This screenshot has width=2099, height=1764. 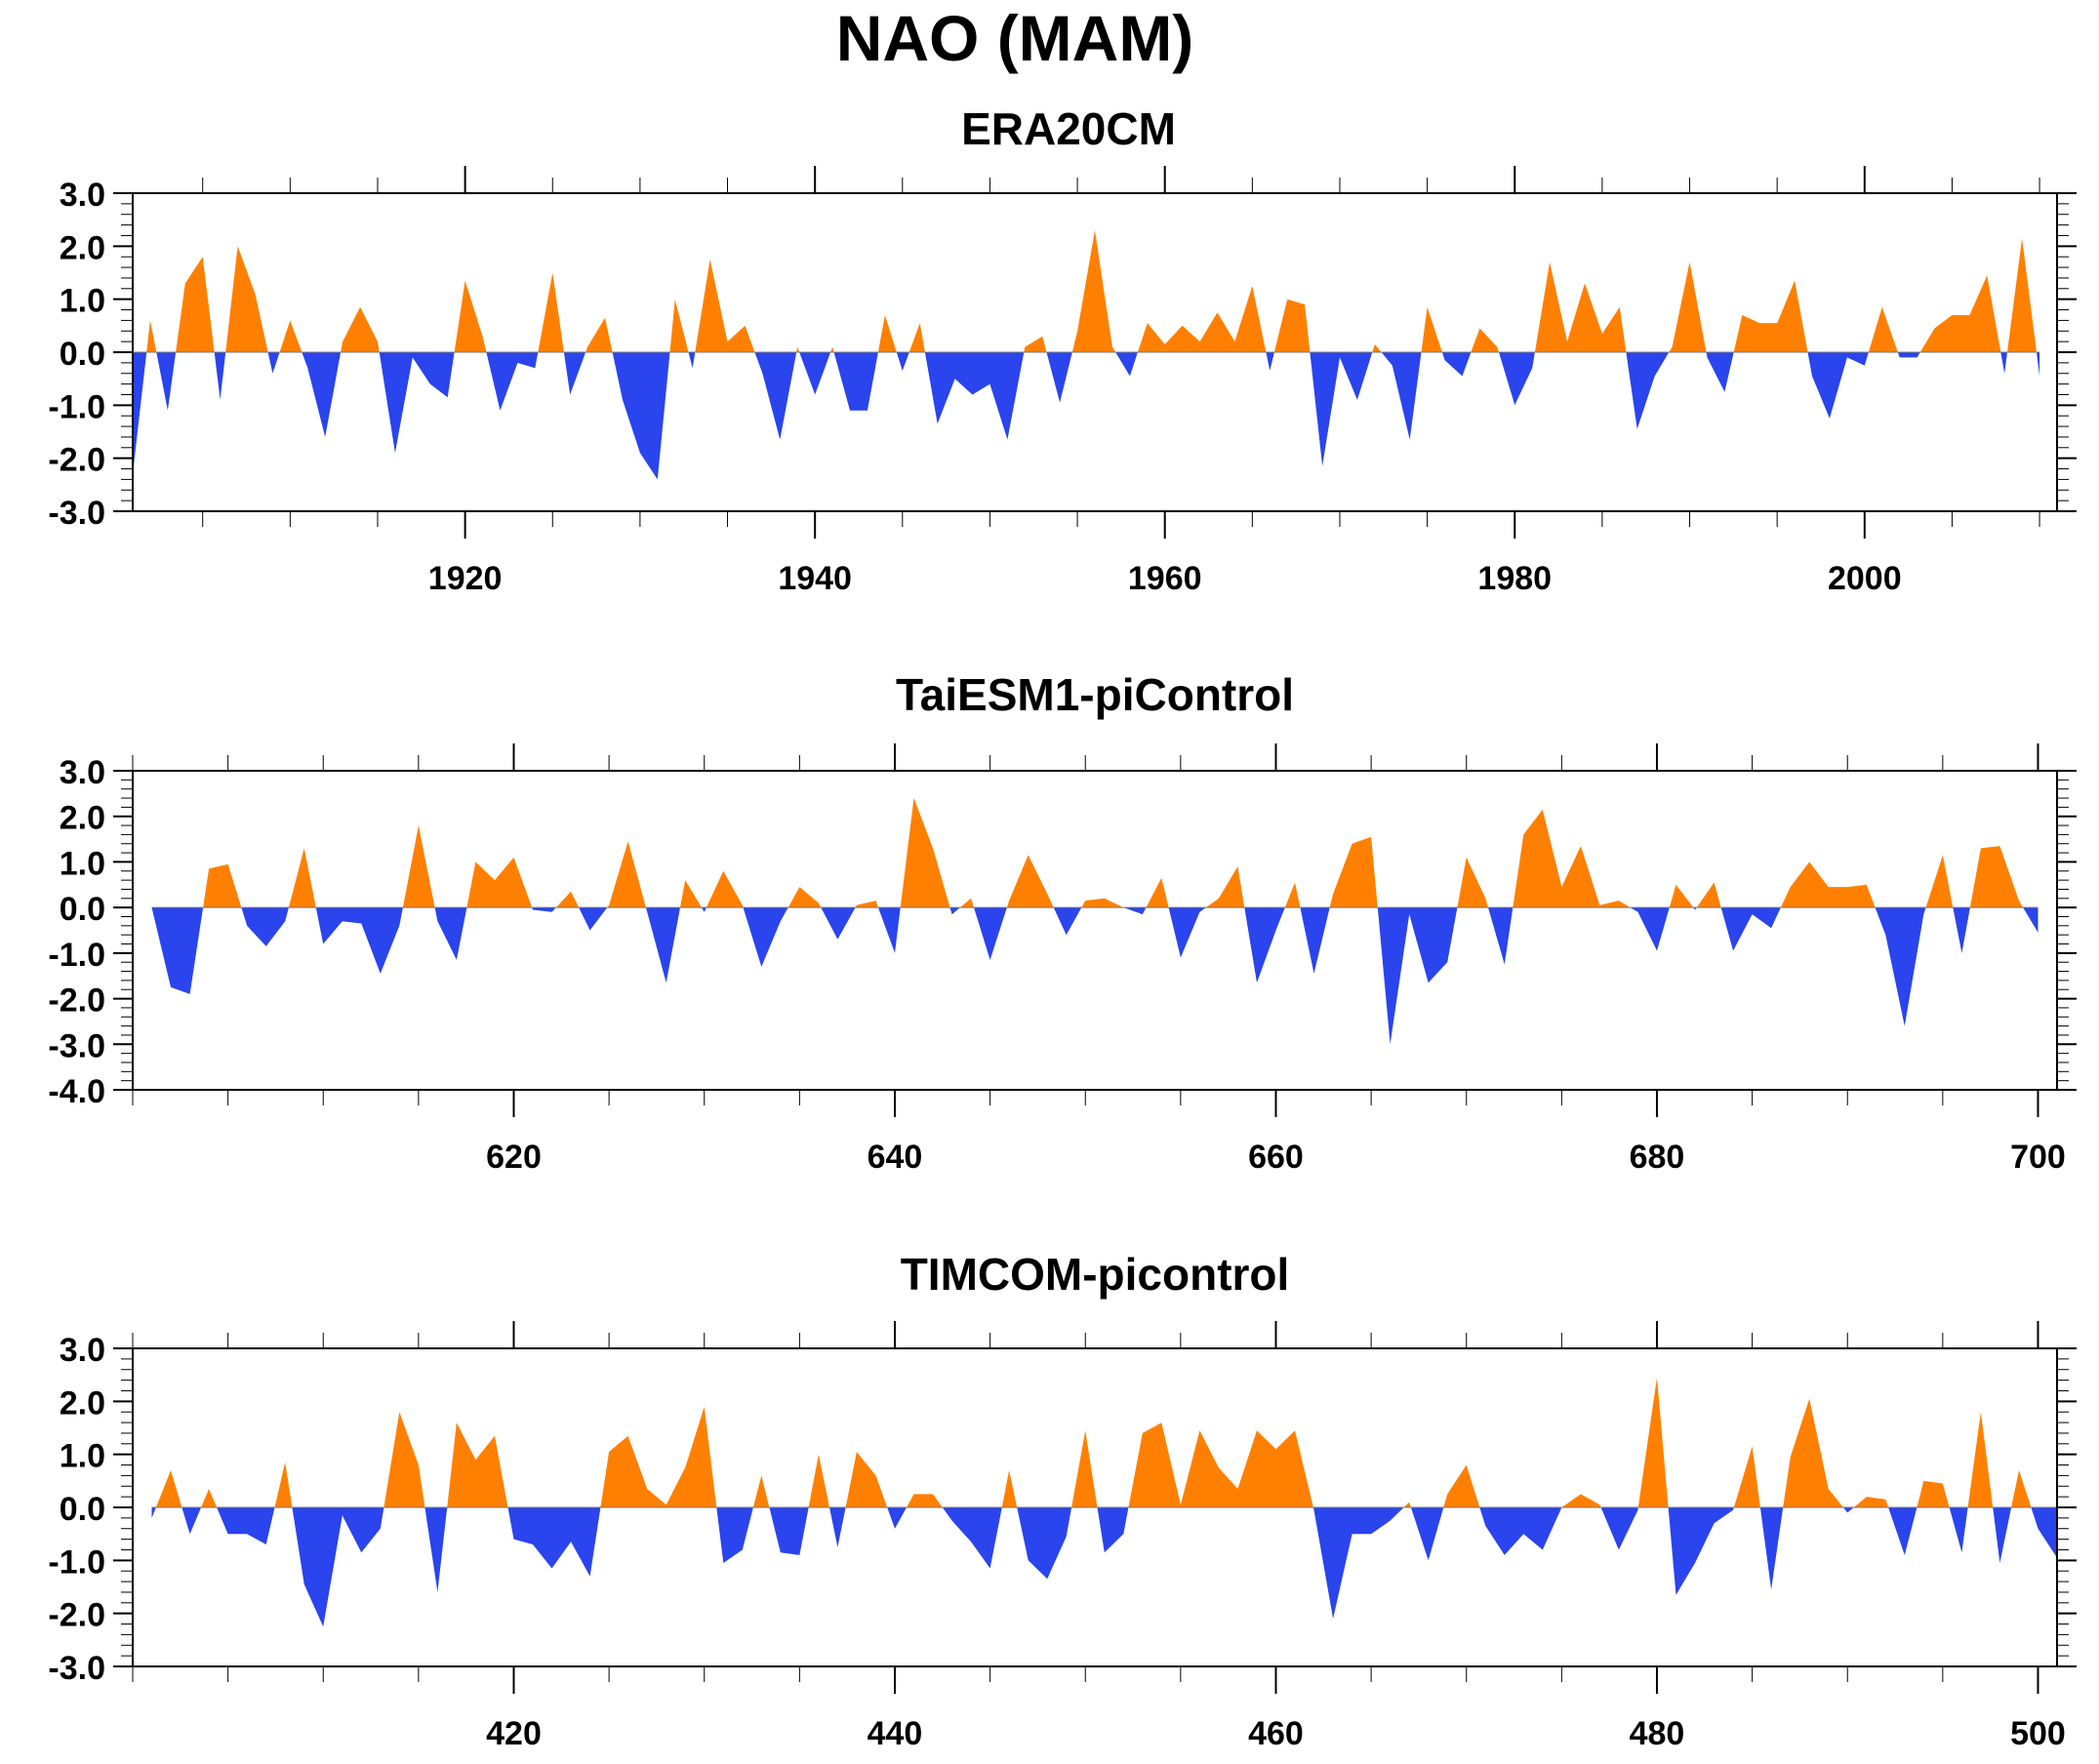 What do you see at coordinates (895, 1158) in the screenshot?
I see `x-tick-label: 640` at bounding box center [895, 1158].